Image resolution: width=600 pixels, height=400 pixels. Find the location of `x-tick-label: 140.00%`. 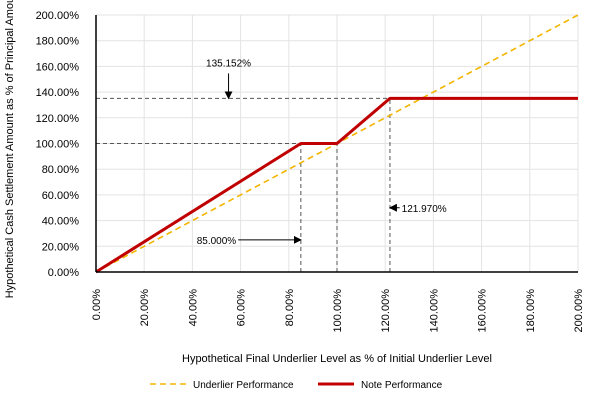

x-tick-label: 140.00% is located at coordinates (434, 311).